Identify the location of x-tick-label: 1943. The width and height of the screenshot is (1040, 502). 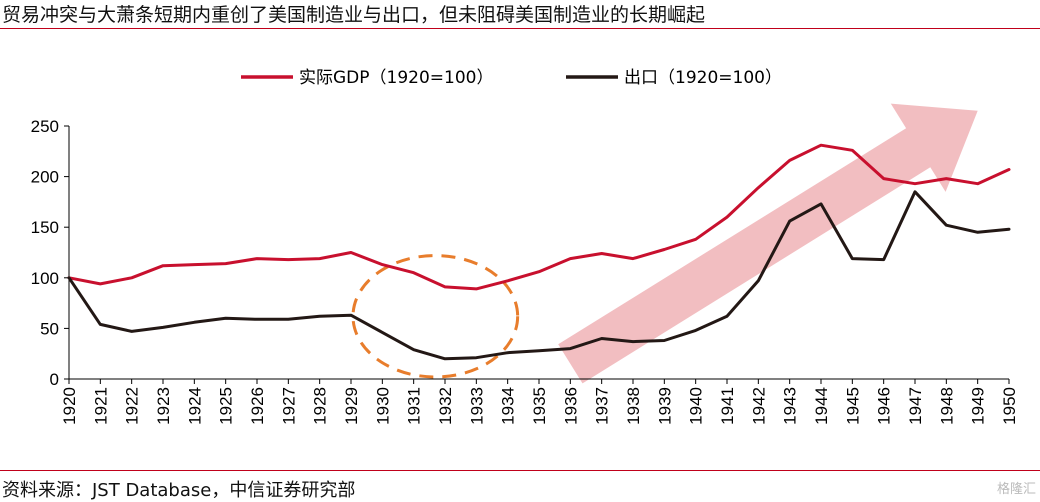
(790, 406).